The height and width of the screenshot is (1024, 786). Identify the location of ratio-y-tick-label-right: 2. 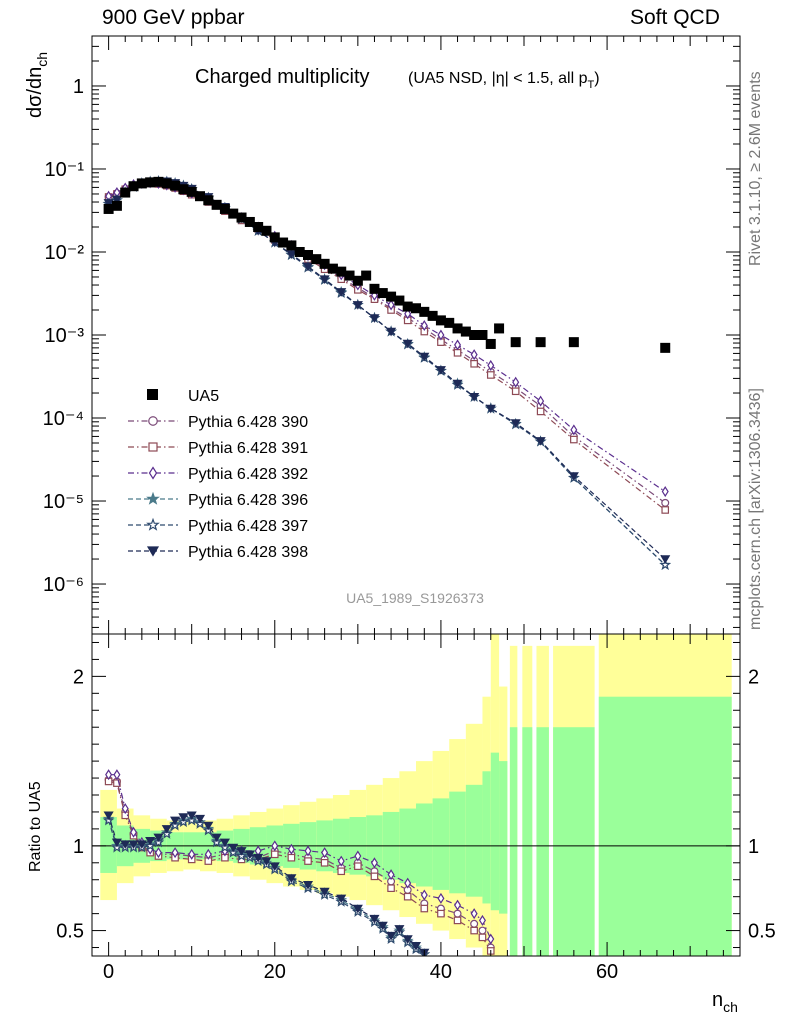
(753, 677).